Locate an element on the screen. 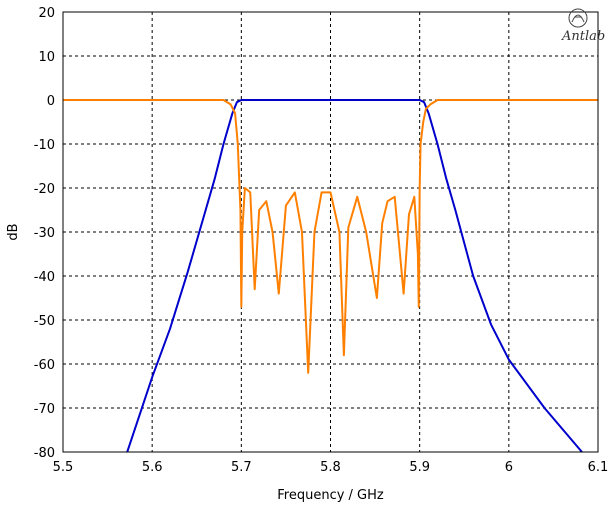 The width and height of the screenshot is (611, 505). logo-text: Antlab is located at coordinates (583, 36).